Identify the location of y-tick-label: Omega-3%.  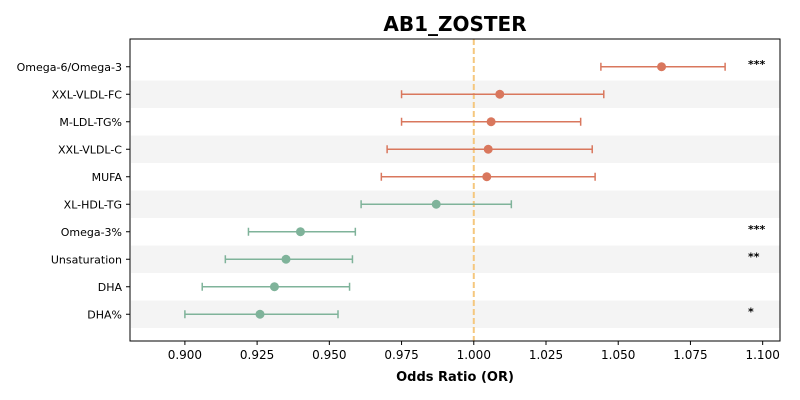
(91, 232).